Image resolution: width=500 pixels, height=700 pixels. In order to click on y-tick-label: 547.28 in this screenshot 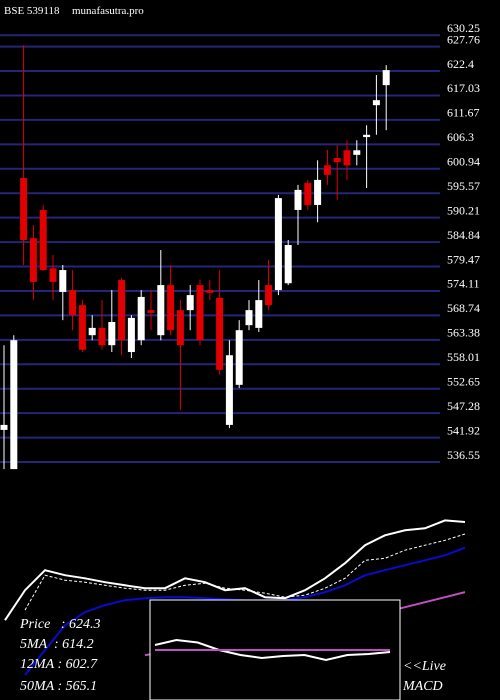, I will do `click(463, 406)`.